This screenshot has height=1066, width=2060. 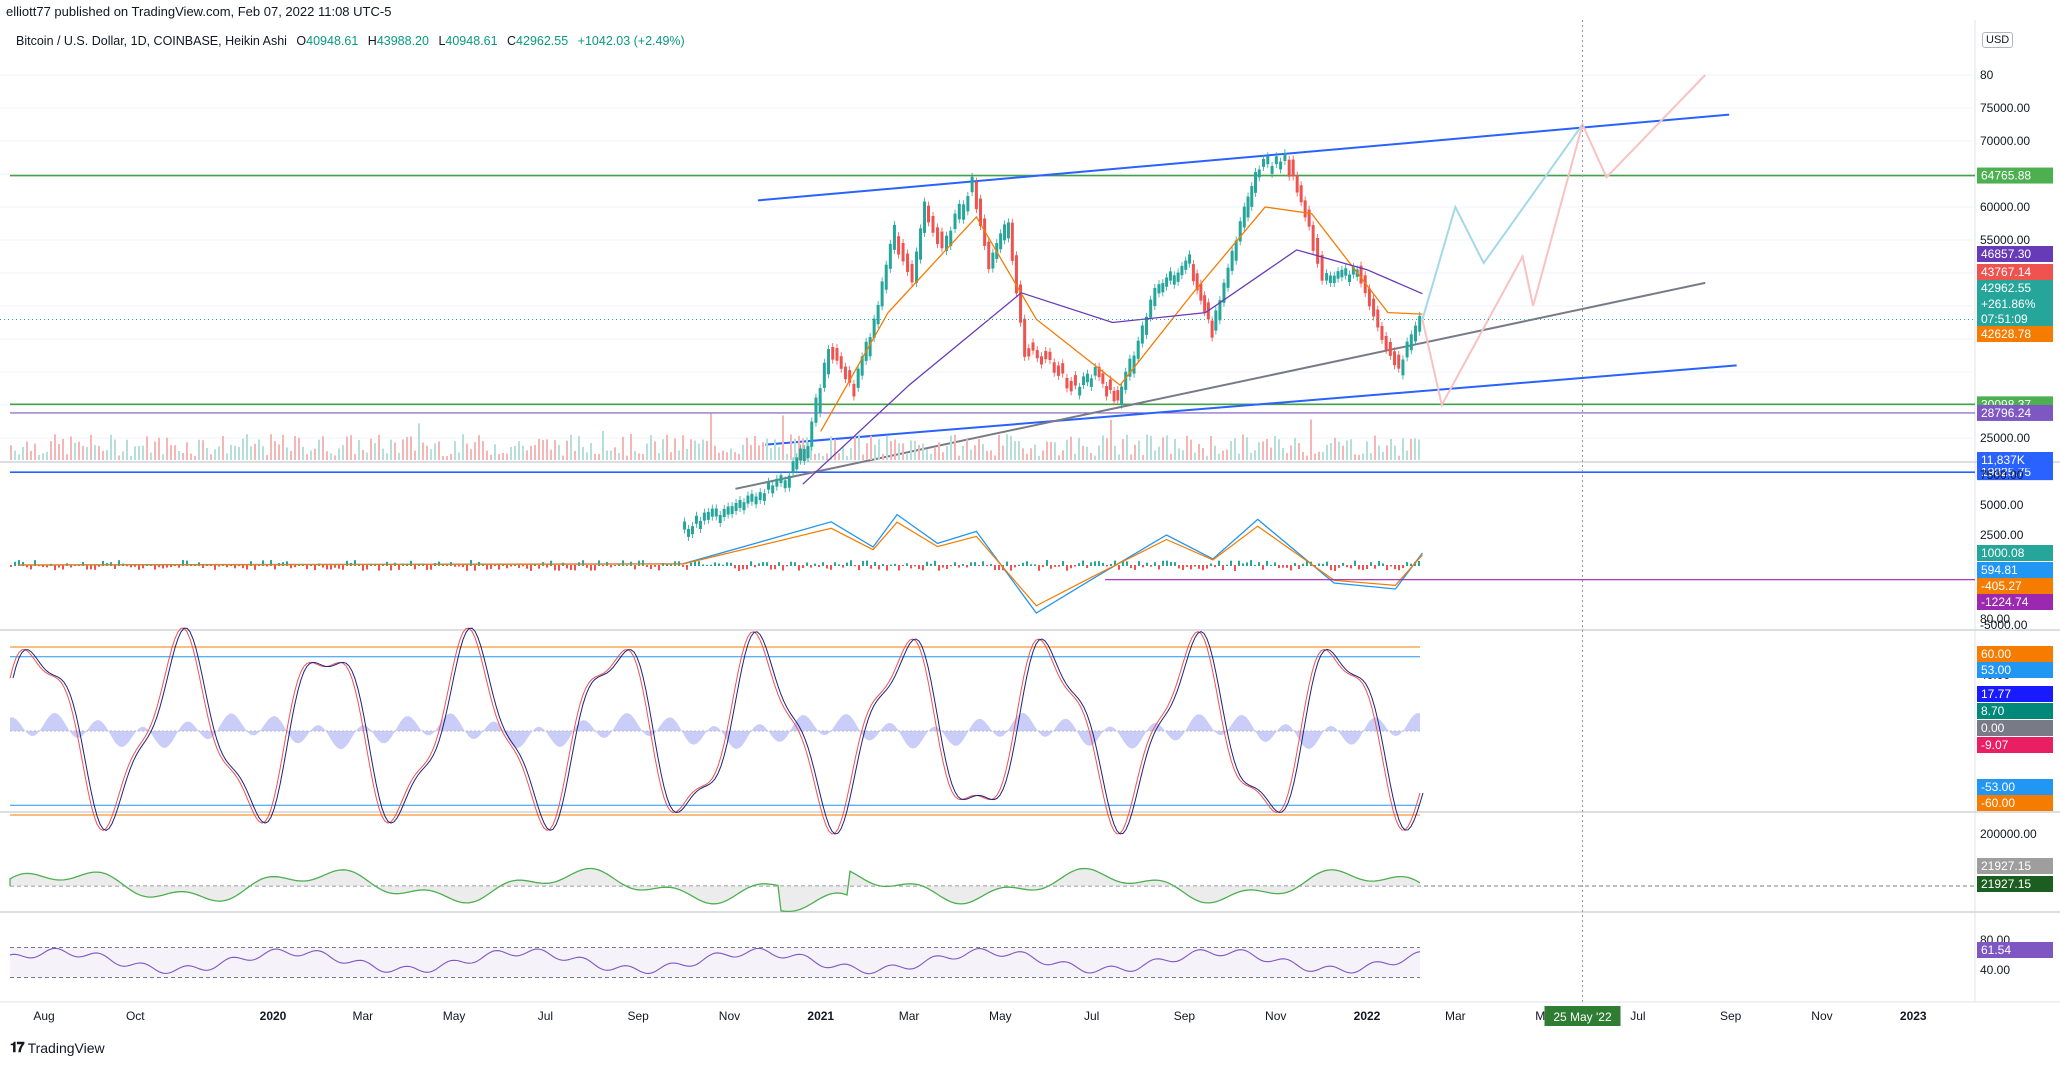 What do you see at coordinates (2006, 884) in the screenshot?
I see `vol-label: 21927.15` at bounding box center [2006, 884].